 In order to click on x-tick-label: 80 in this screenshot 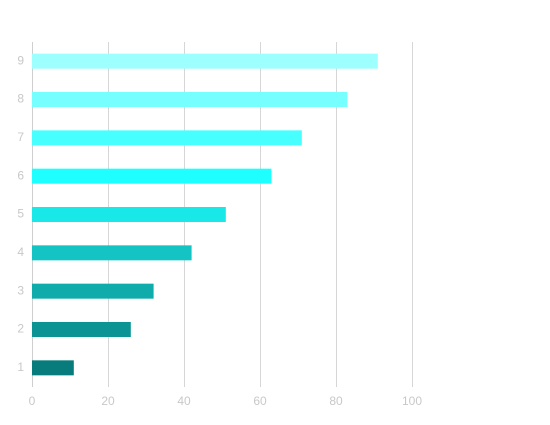, I will do `click(336, 401)`.